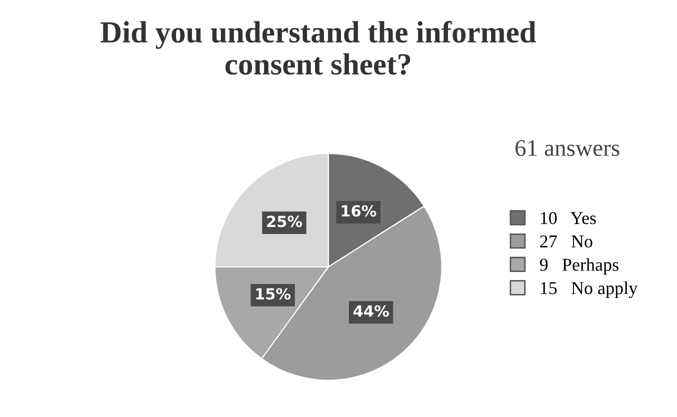 Image resolution: width=677 pixels, height=417 pixels. I want to click on legend-label: 9 Perhaps, so click(579, 266).